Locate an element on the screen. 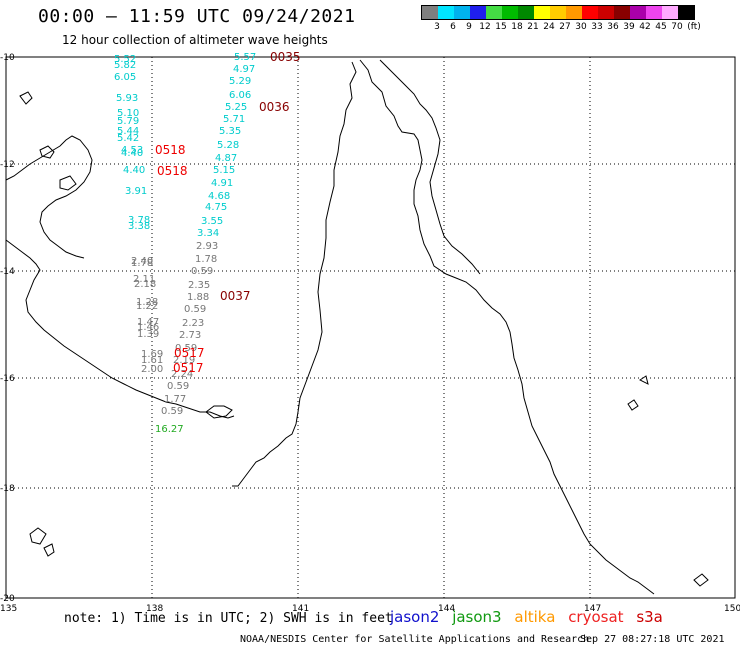 This screenshot has width=740, height=650. wave-height-value: 1.69 is located at coordinates (152, 354).